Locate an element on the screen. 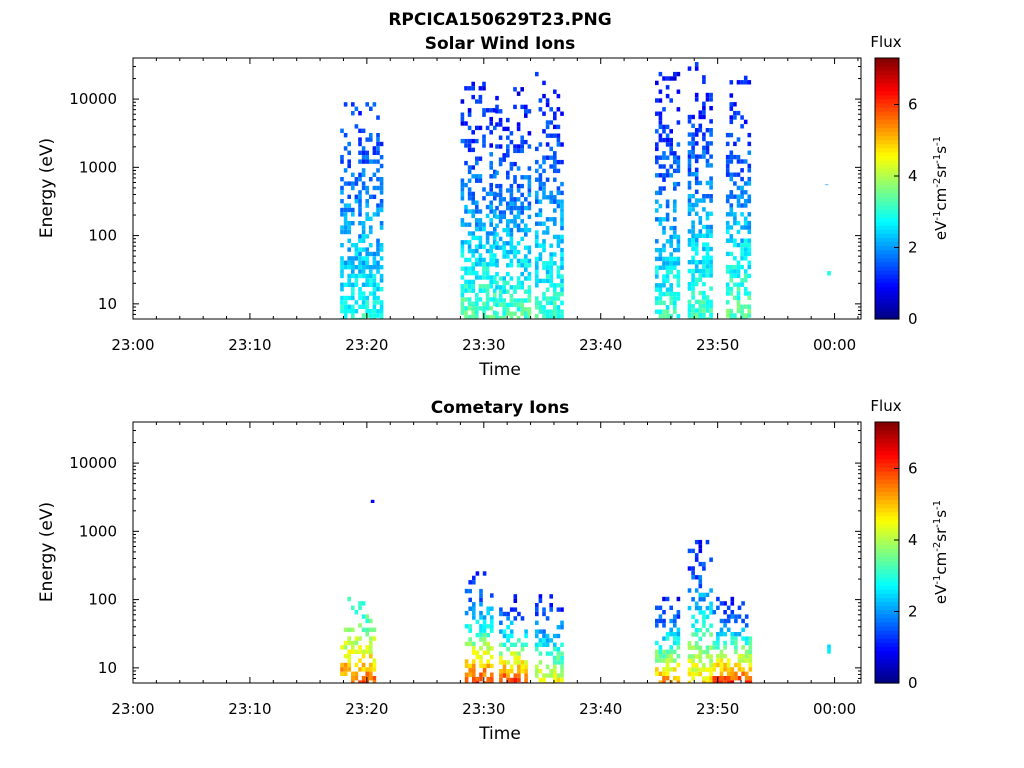  colorbar-tick-label: 6 is located at coordinates (913, 104).